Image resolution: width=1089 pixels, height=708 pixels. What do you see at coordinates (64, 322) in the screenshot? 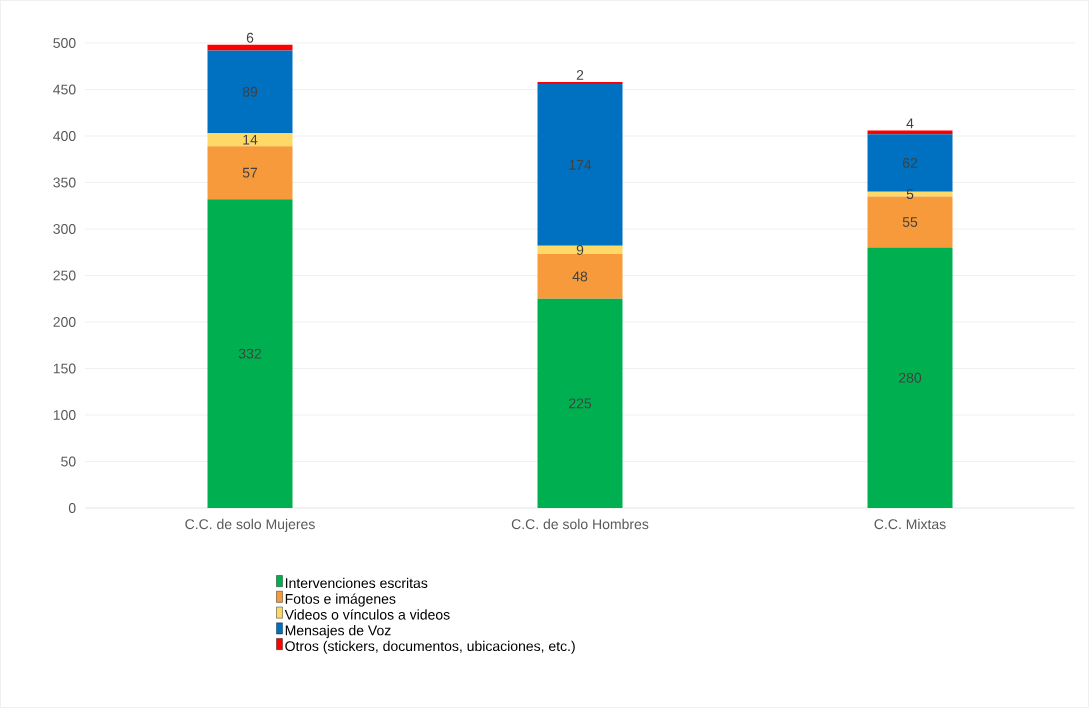
I see `y-tick-label: 200` at bounding box center [64, 322].